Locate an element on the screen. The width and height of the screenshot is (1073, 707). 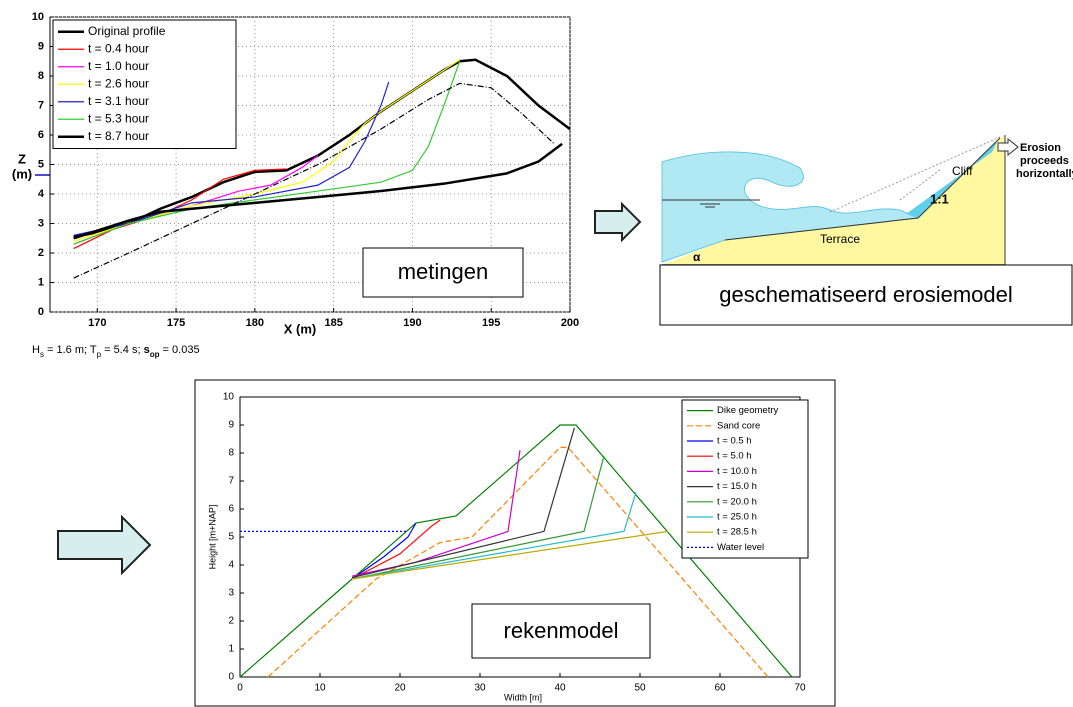
diagram-caption: geschematiseerd erosiemodel is located at coordinates (866, 294).